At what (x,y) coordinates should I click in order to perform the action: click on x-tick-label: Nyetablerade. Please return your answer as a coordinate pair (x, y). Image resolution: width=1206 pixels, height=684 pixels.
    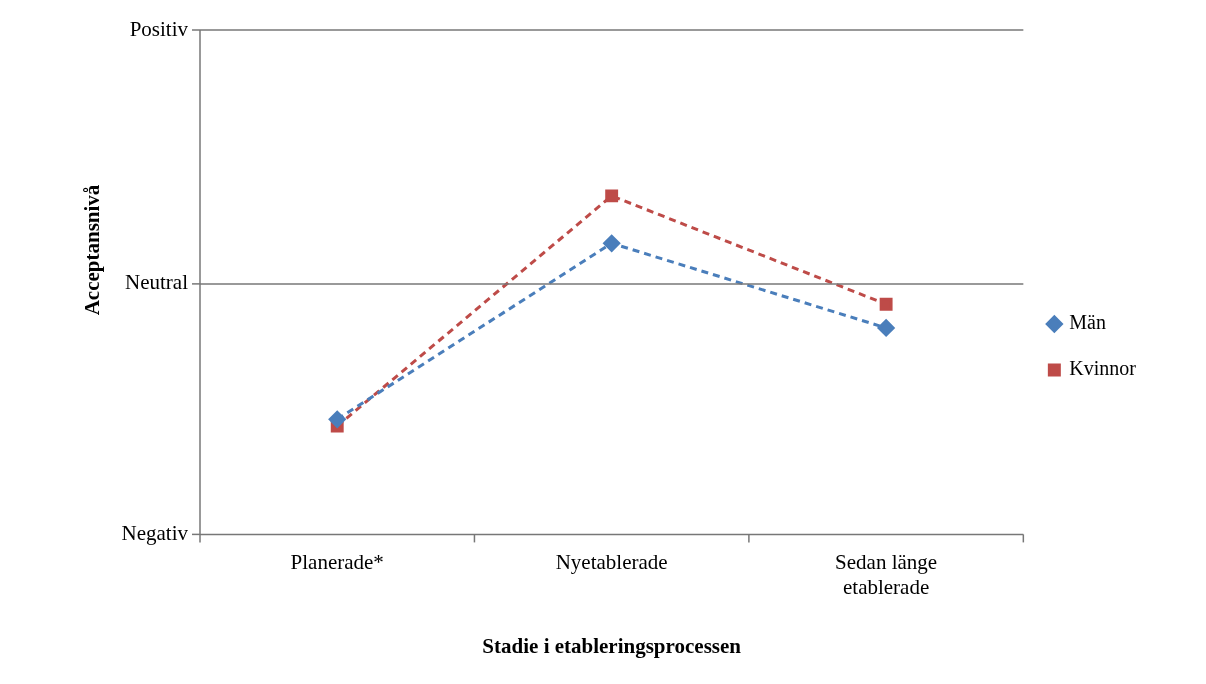
    Looking at the image, I should click on (611, 561).